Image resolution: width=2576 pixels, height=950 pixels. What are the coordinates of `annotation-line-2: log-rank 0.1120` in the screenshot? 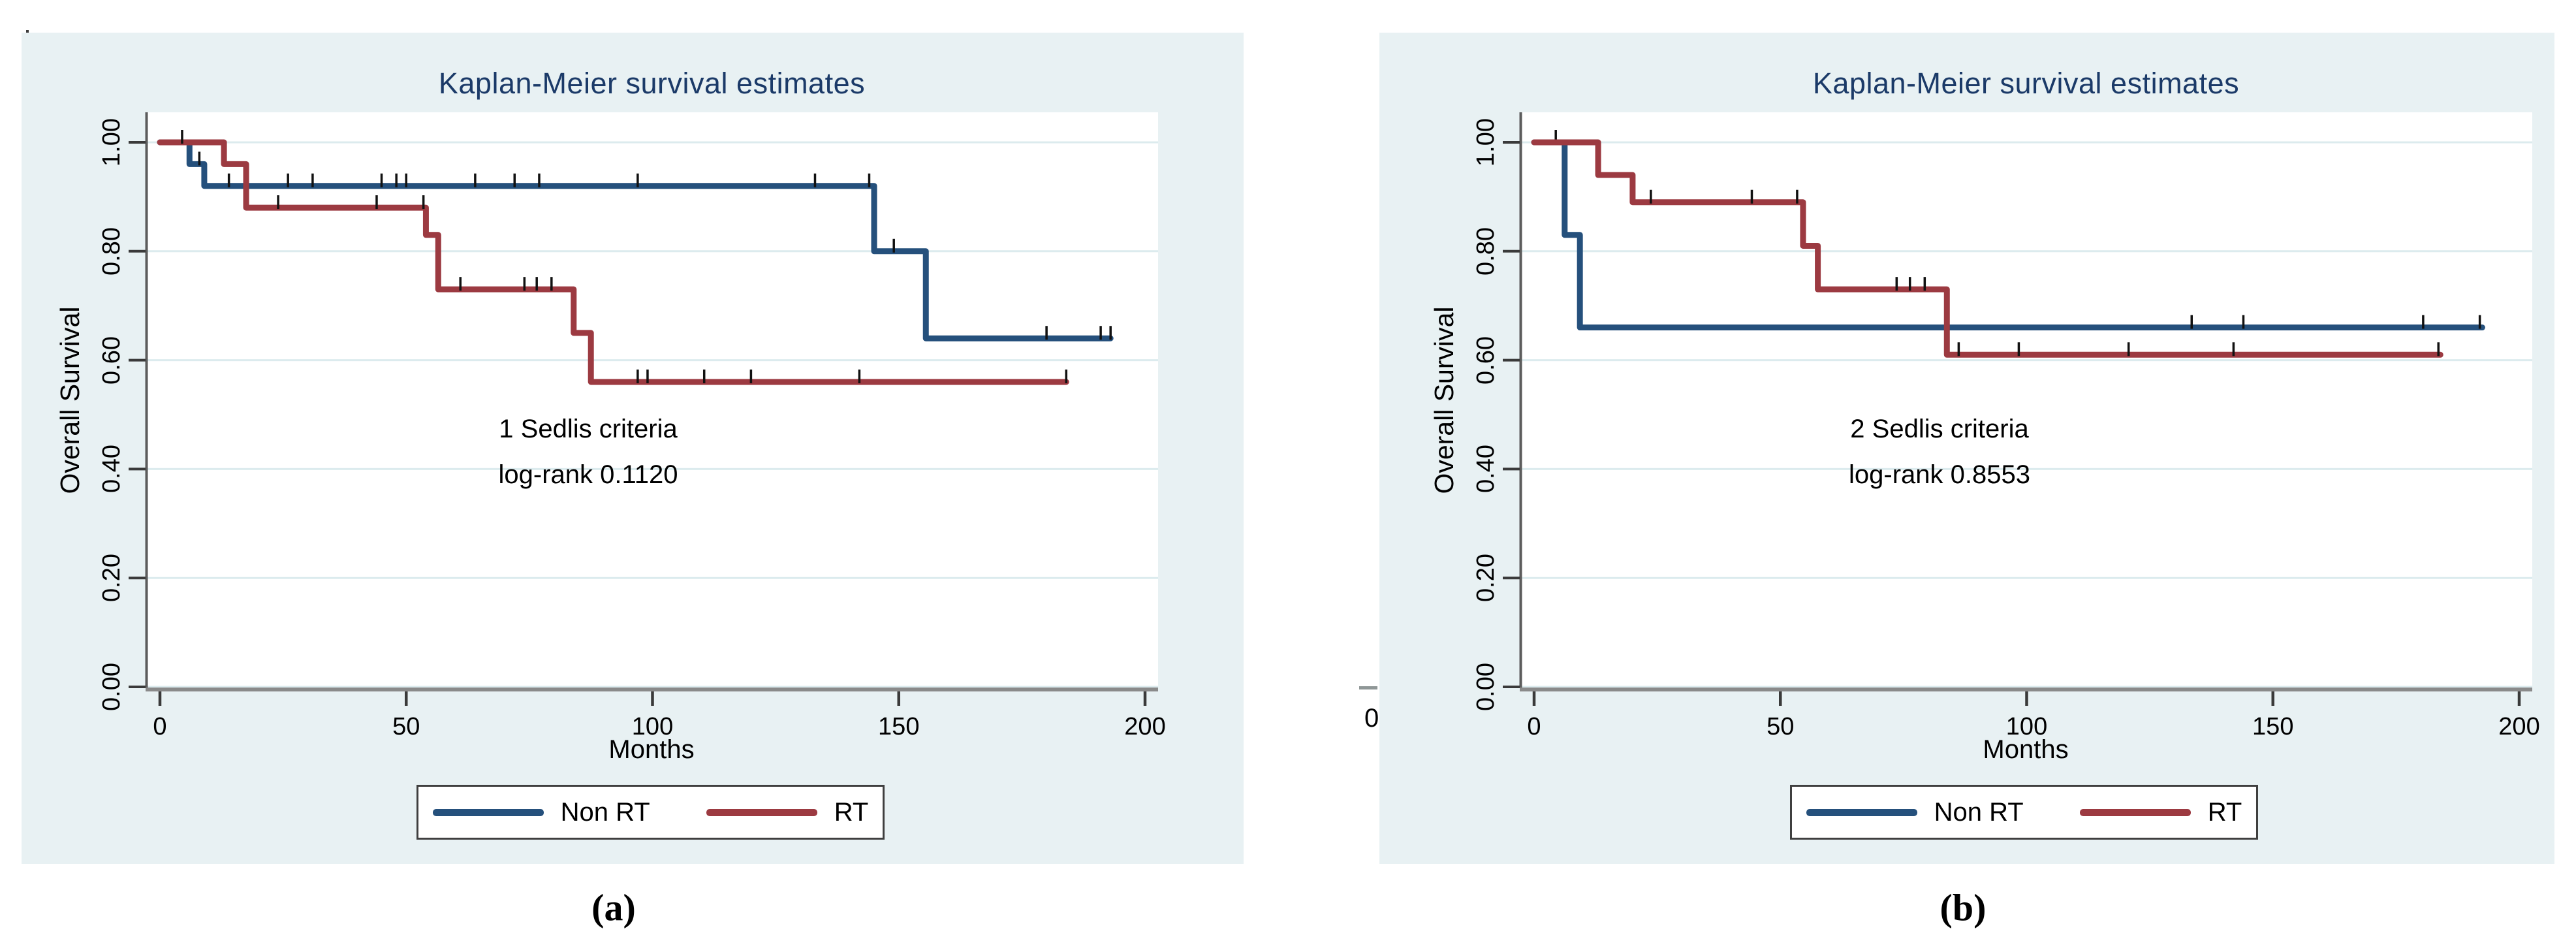 It's located at (588, 474).